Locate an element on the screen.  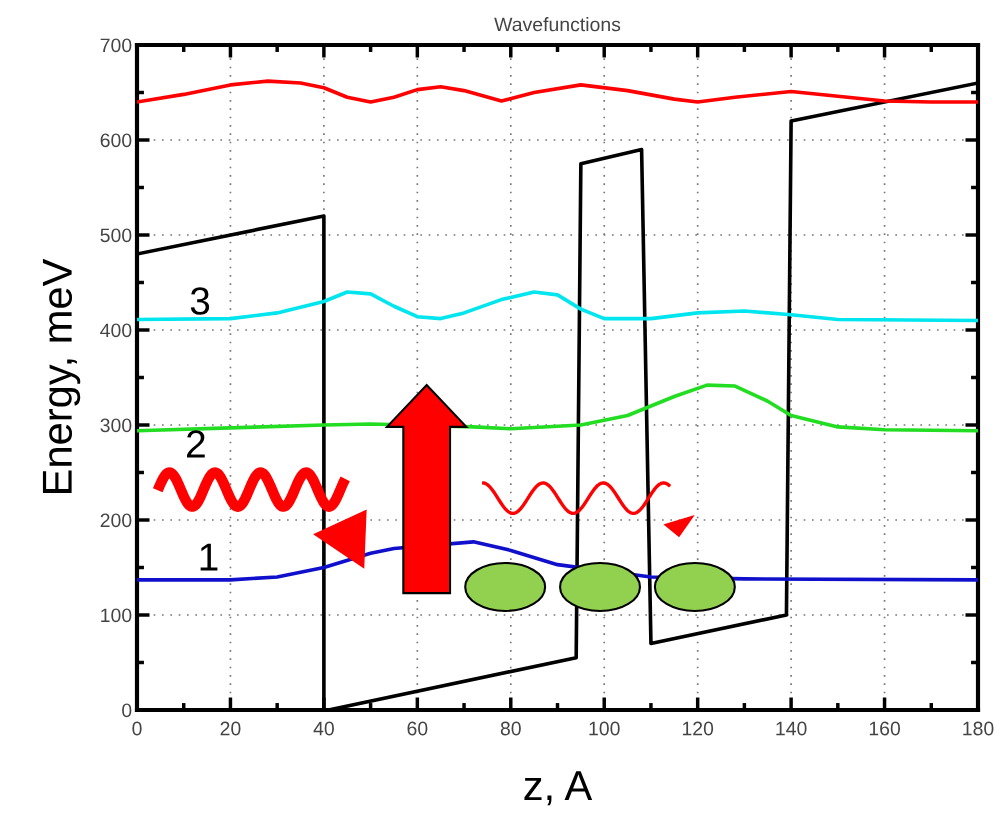
x-tick-label: 100 is located at coordinates (604, 728).